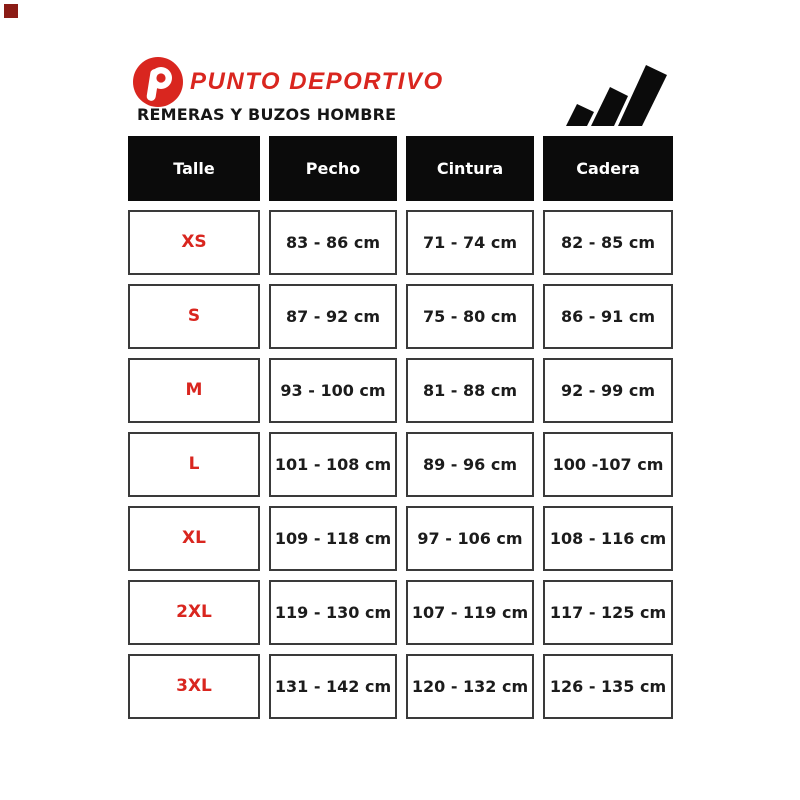  I want to click on column-header-pecho: Pecho, so click(333, 168).